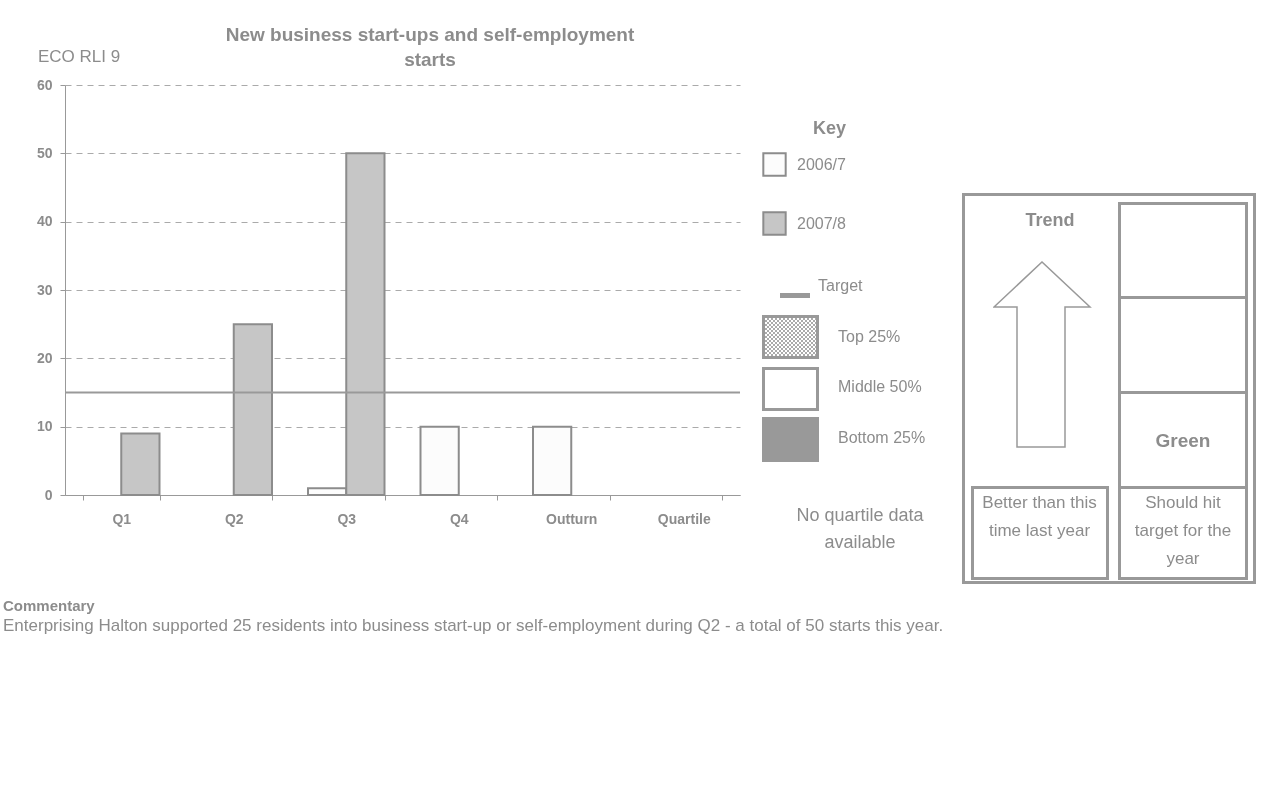  What do you see at coordinates (1183, 531) in the screenshot?
I see `text: Should hit target for the year` at bounding box center [1183, 531].